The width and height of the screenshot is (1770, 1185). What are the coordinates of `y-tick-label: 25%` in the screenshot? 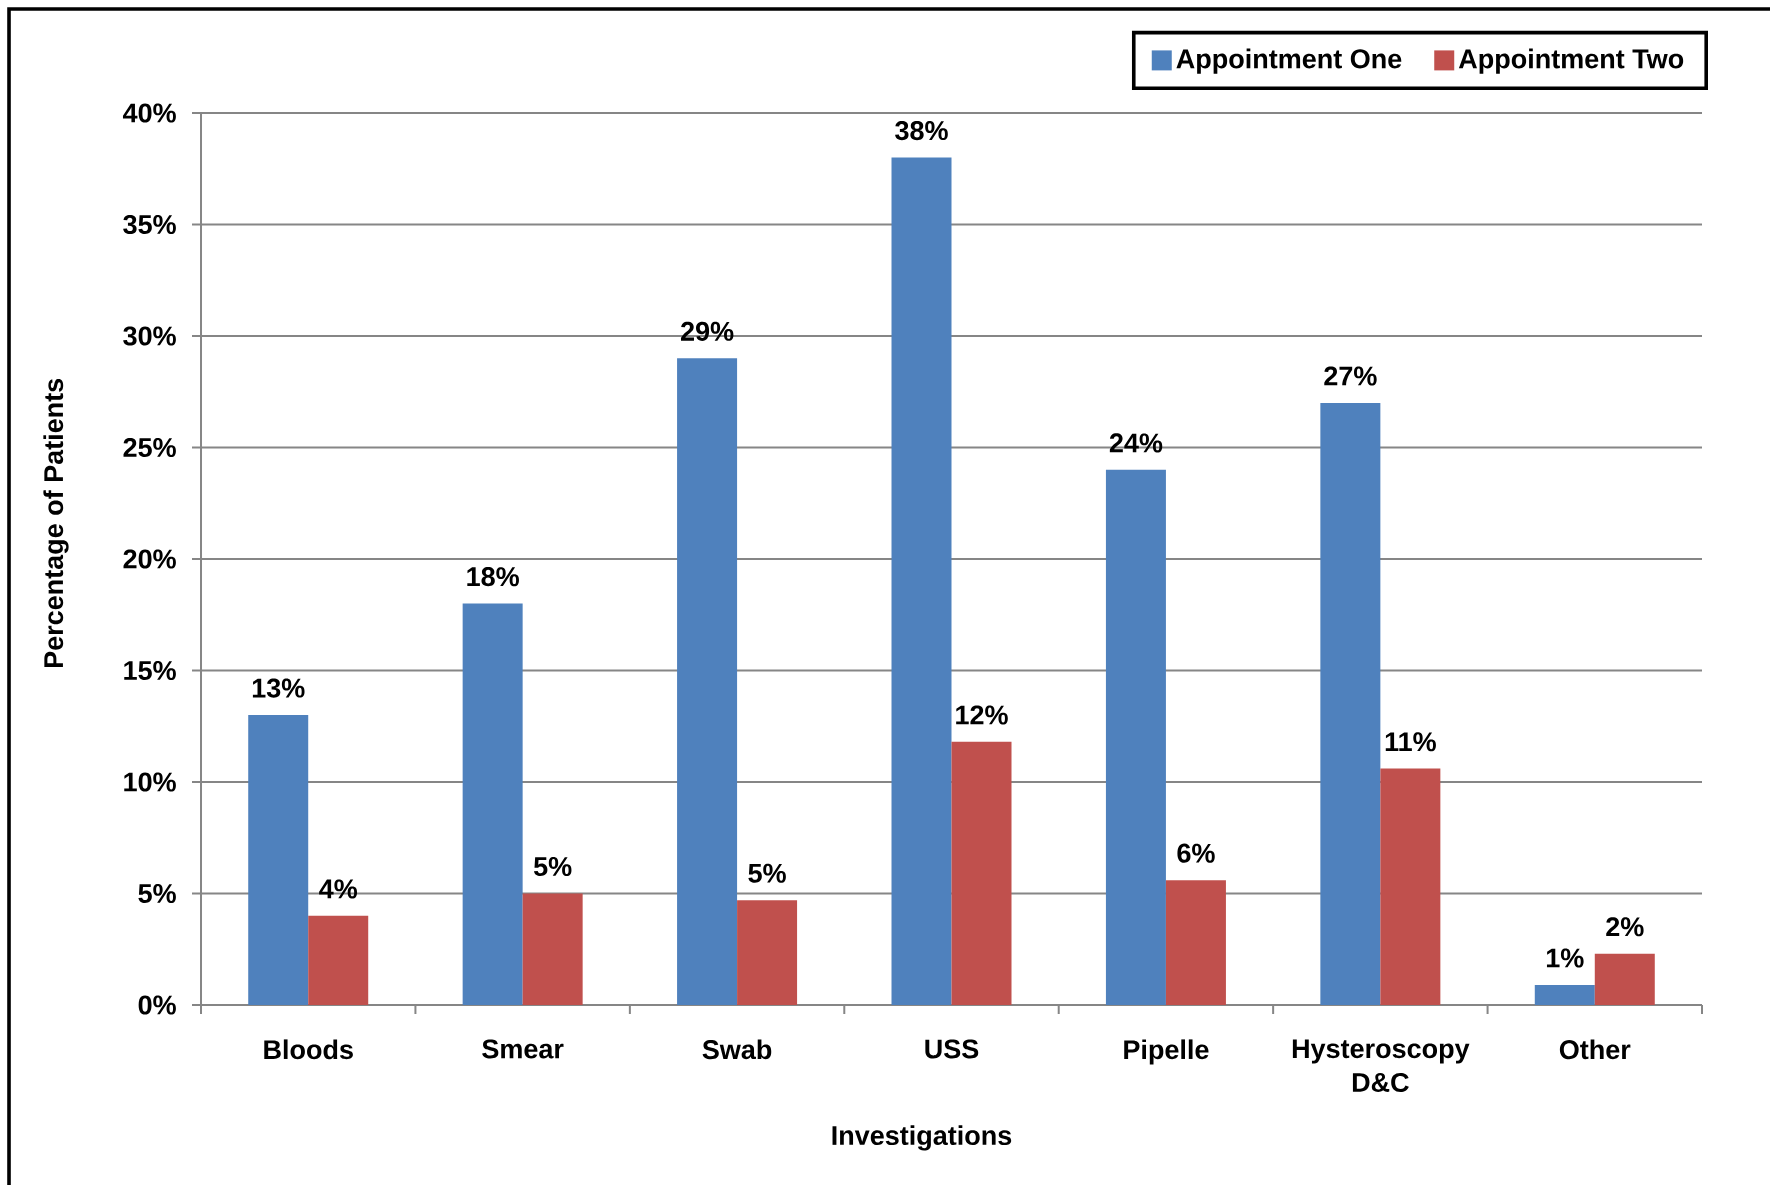 It's located at (149, 447).